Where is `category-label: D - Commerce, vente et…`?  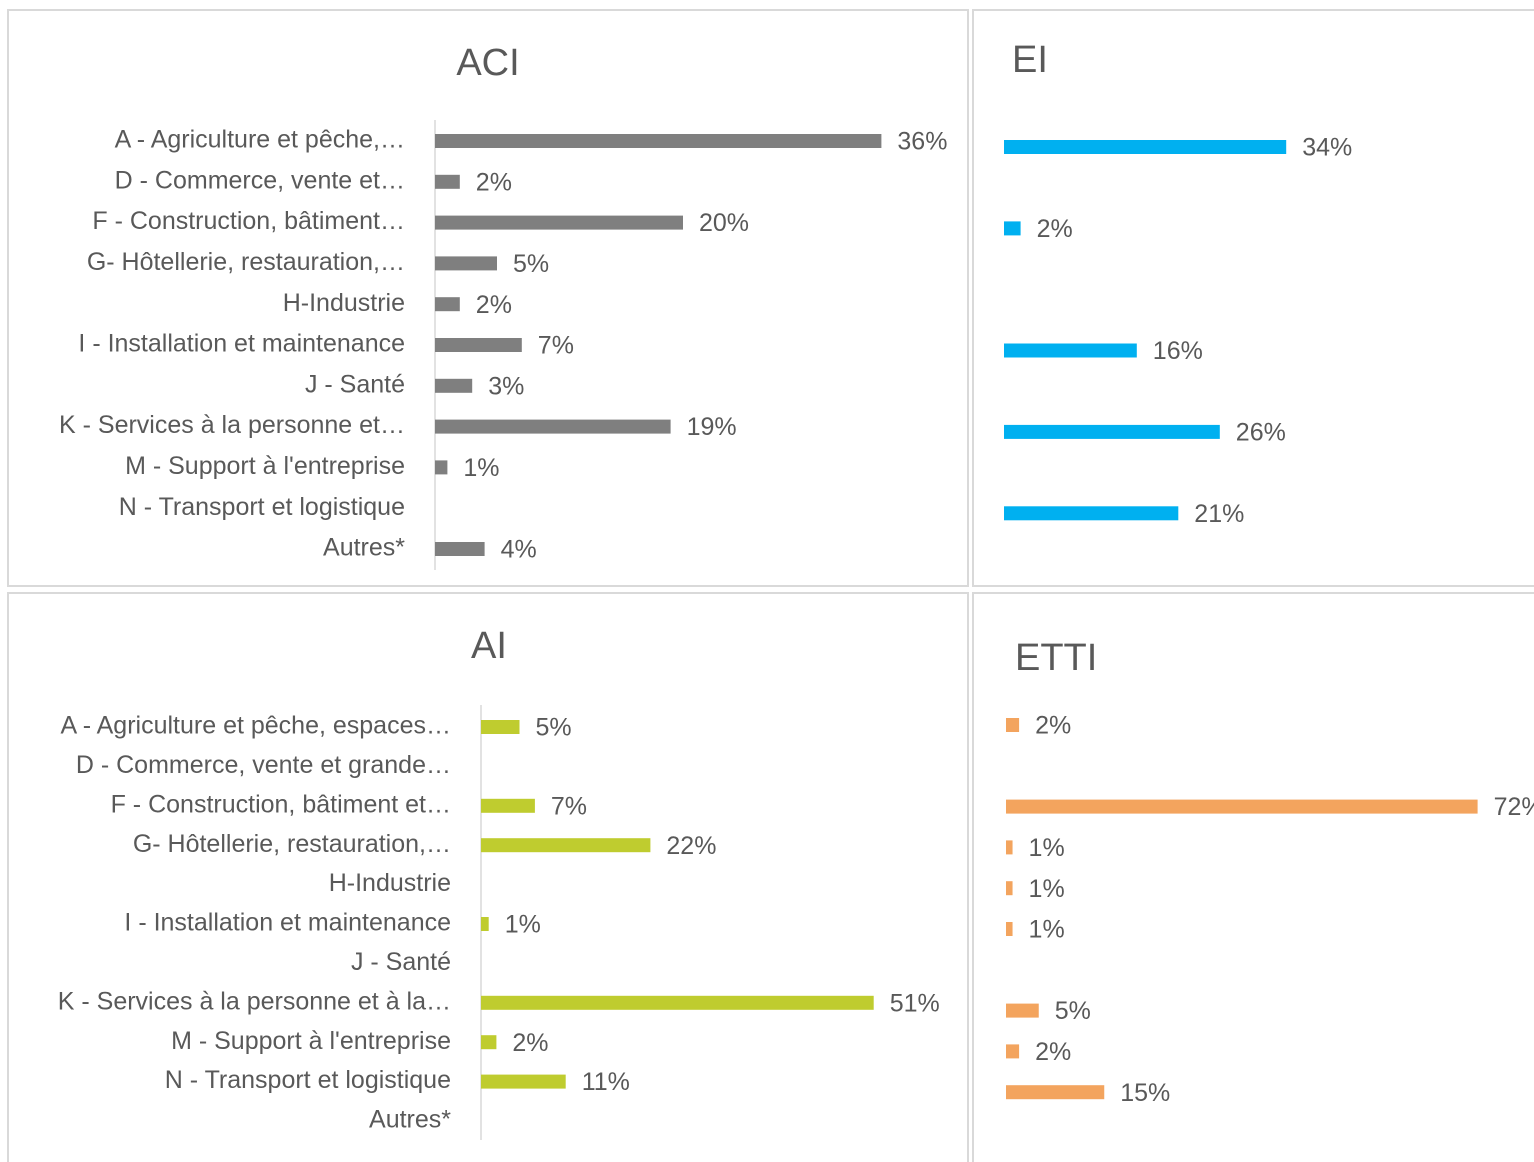 category-label: D - Commerce, vente et… is located at coordinates (260, 180).